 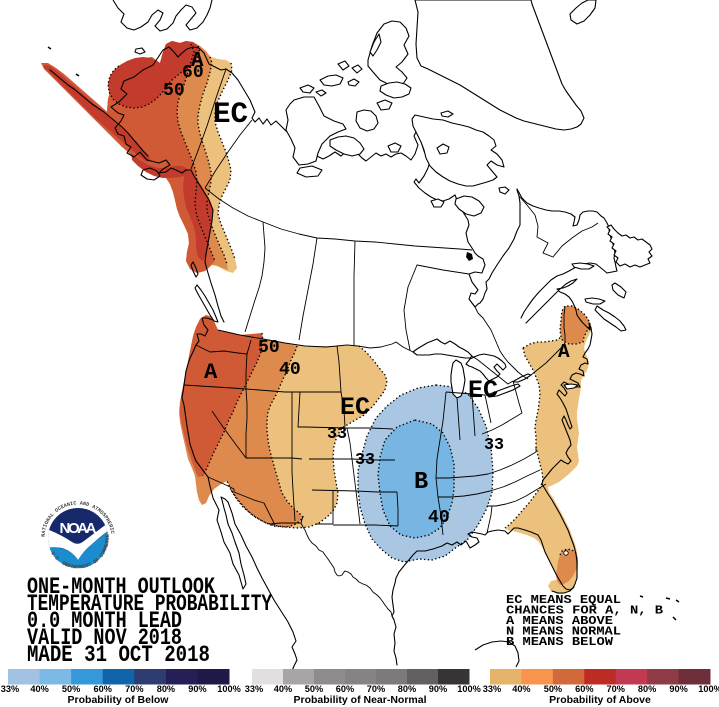 What do you see at coordinates (121, 587) in the screenshot?
I see `svg-text: ONE-MONTH OUTLOOK` at bounding box center [121, 587].